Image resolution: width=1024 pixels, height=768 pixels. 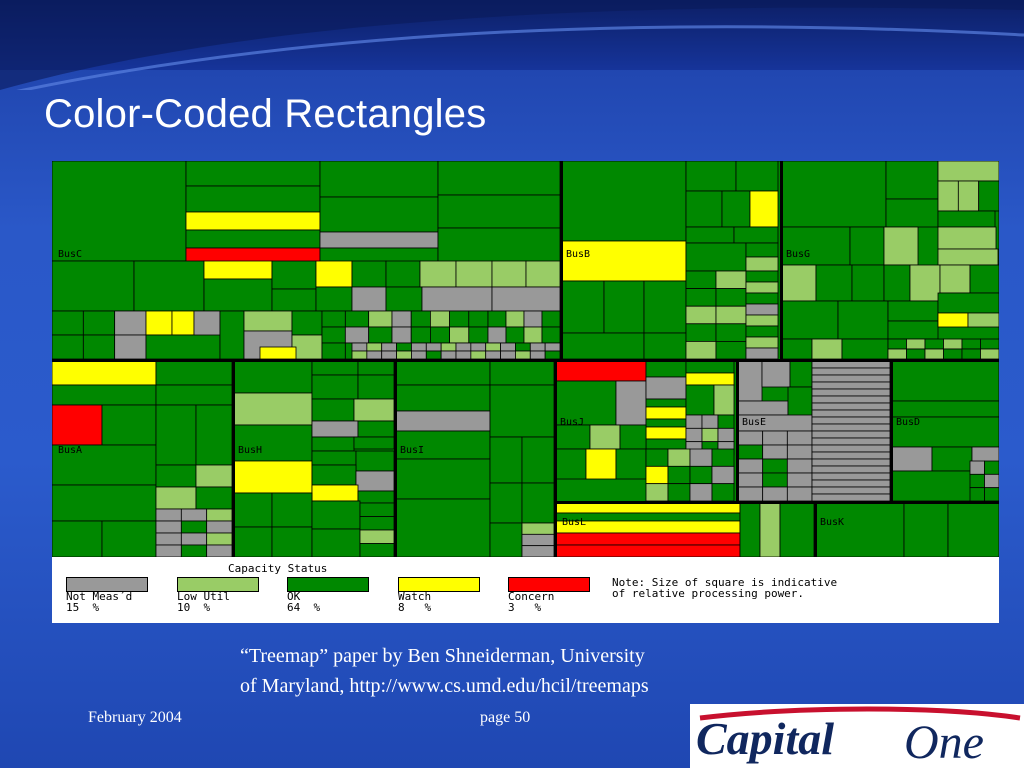 I want to click on treemap-bus-label: BusE, so click(x=754, y=422).